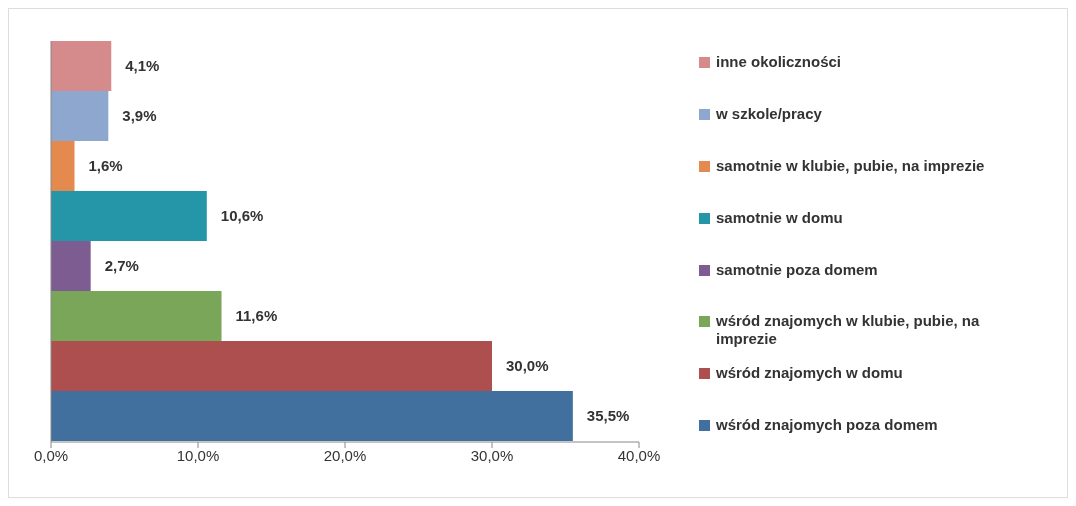  What do you see at coordinates (142, 66) in the screenshot?
I see `data-label: 4,1%` at bounding box center [142, 66].